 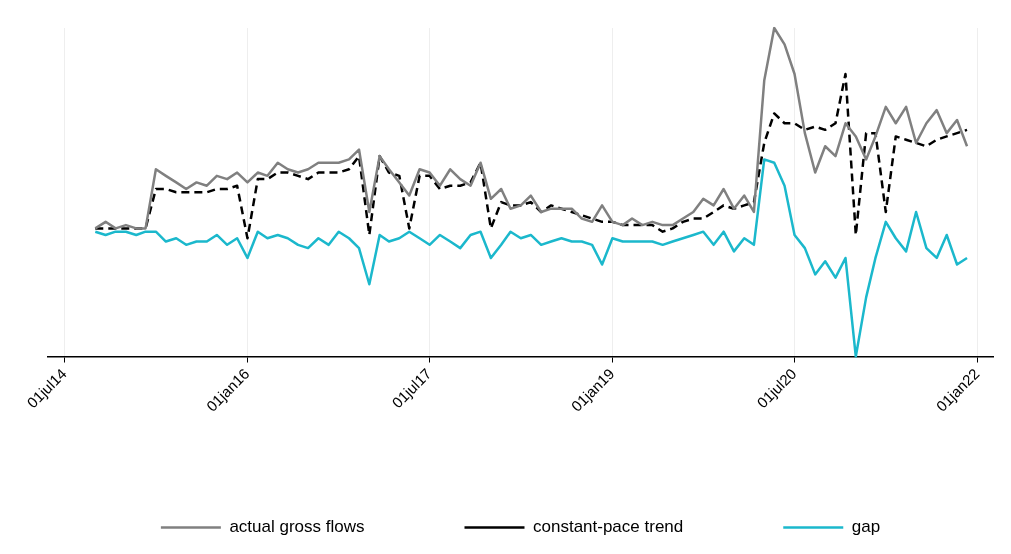 I want to click on legend-label: constant-pace trend, so click(x=608, y=527).